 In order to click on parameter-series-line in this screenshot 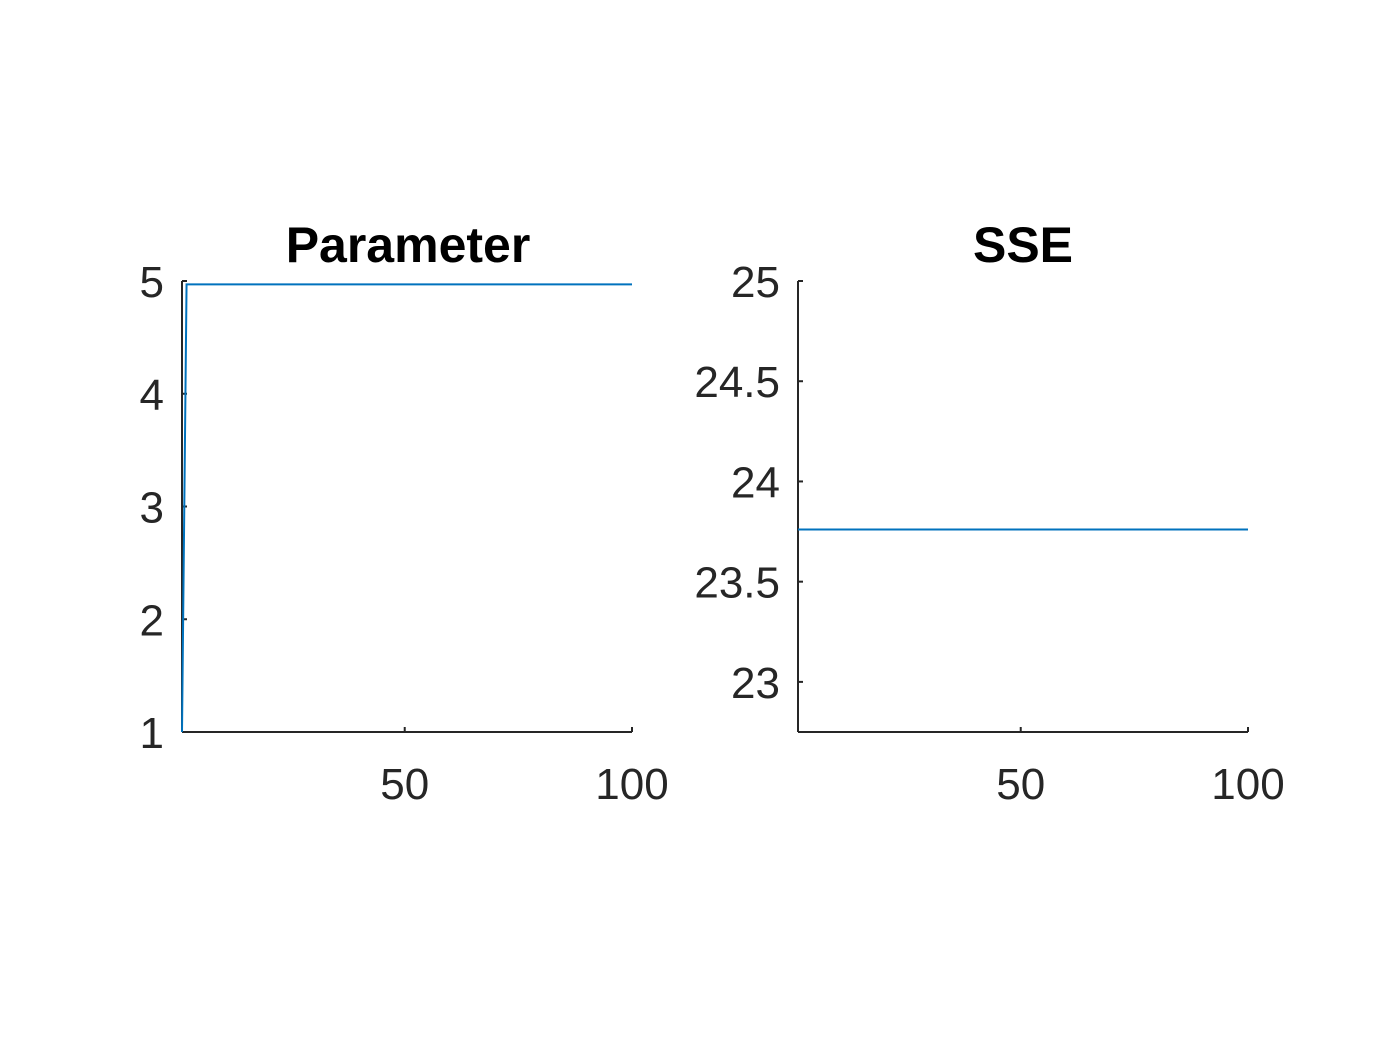, I will do `click(406, 508)`.